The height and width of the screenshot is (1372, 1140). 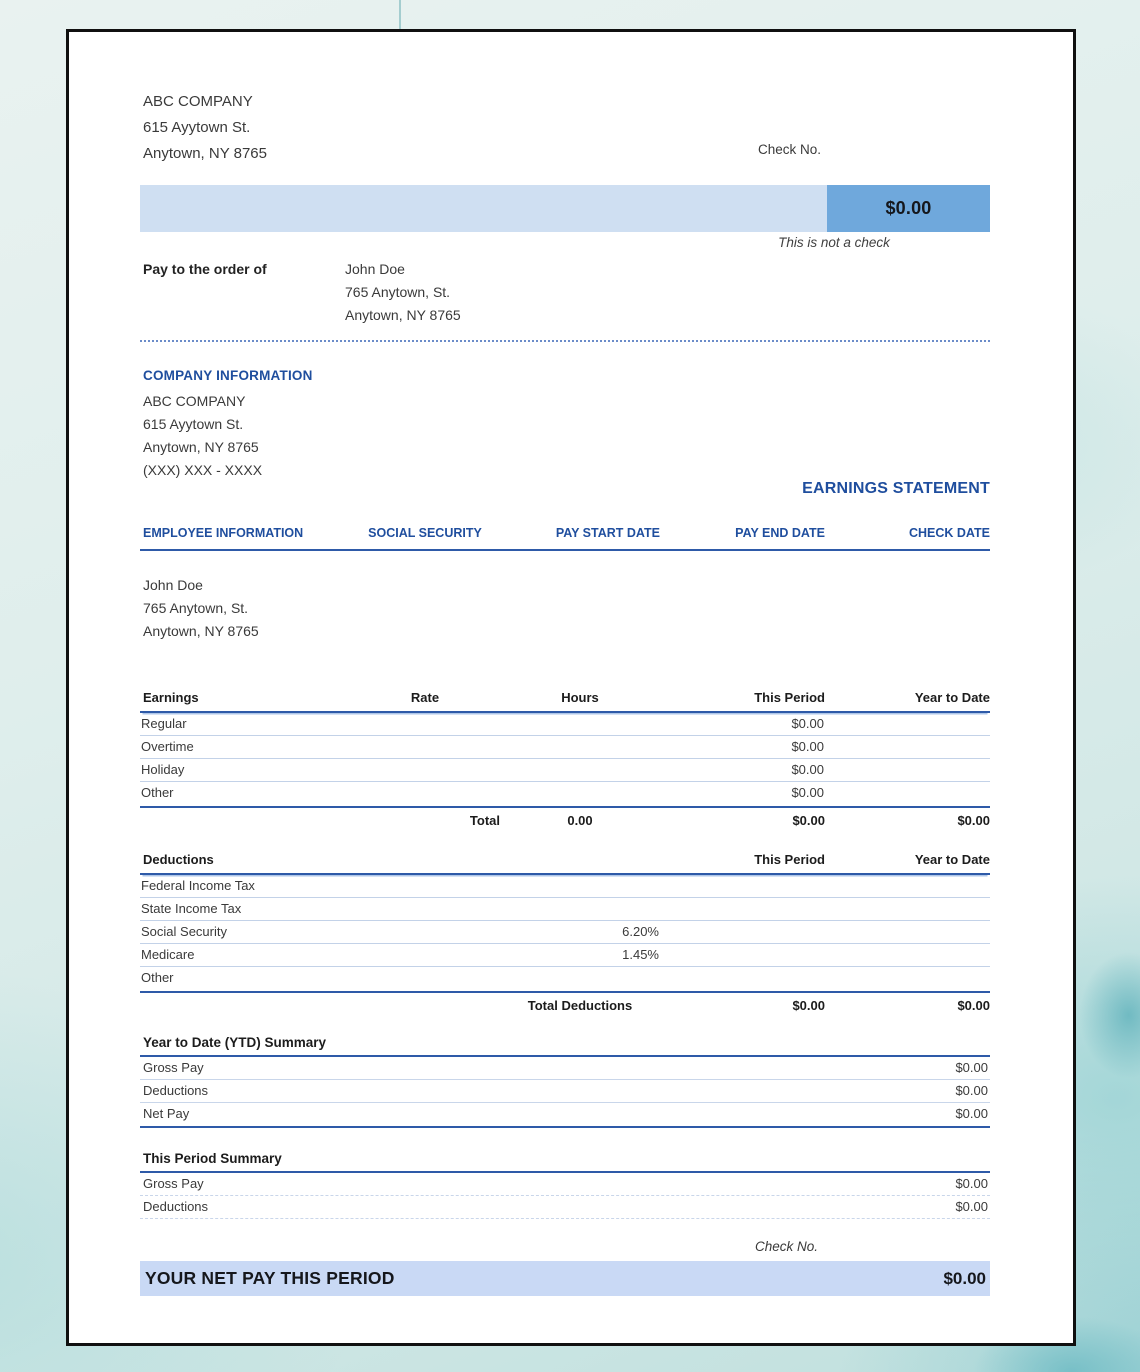 I want to click on earnings-row-other: Other $0.00, so click(x=565, y=793).